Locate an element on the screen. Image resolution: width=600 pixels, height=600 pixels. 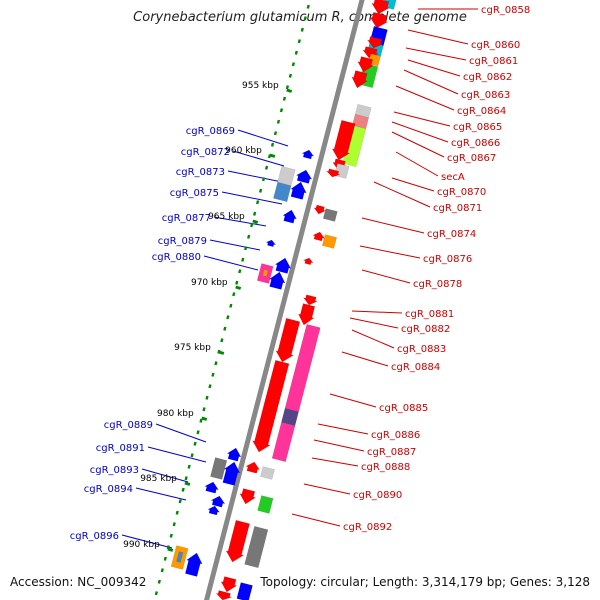
gene-label-forward: cgR_0885 is located at coordinates (403, 408).